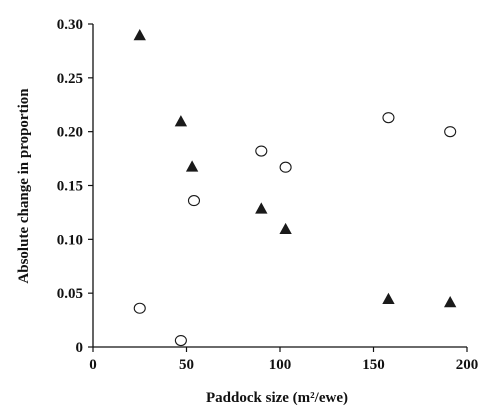 The height and width of the screenshot is (408, 485). Describe the element at coordinates (277, 398) in the screenshot. I see `x-axis-title: Paddock size (m²/ewe)` at that location.